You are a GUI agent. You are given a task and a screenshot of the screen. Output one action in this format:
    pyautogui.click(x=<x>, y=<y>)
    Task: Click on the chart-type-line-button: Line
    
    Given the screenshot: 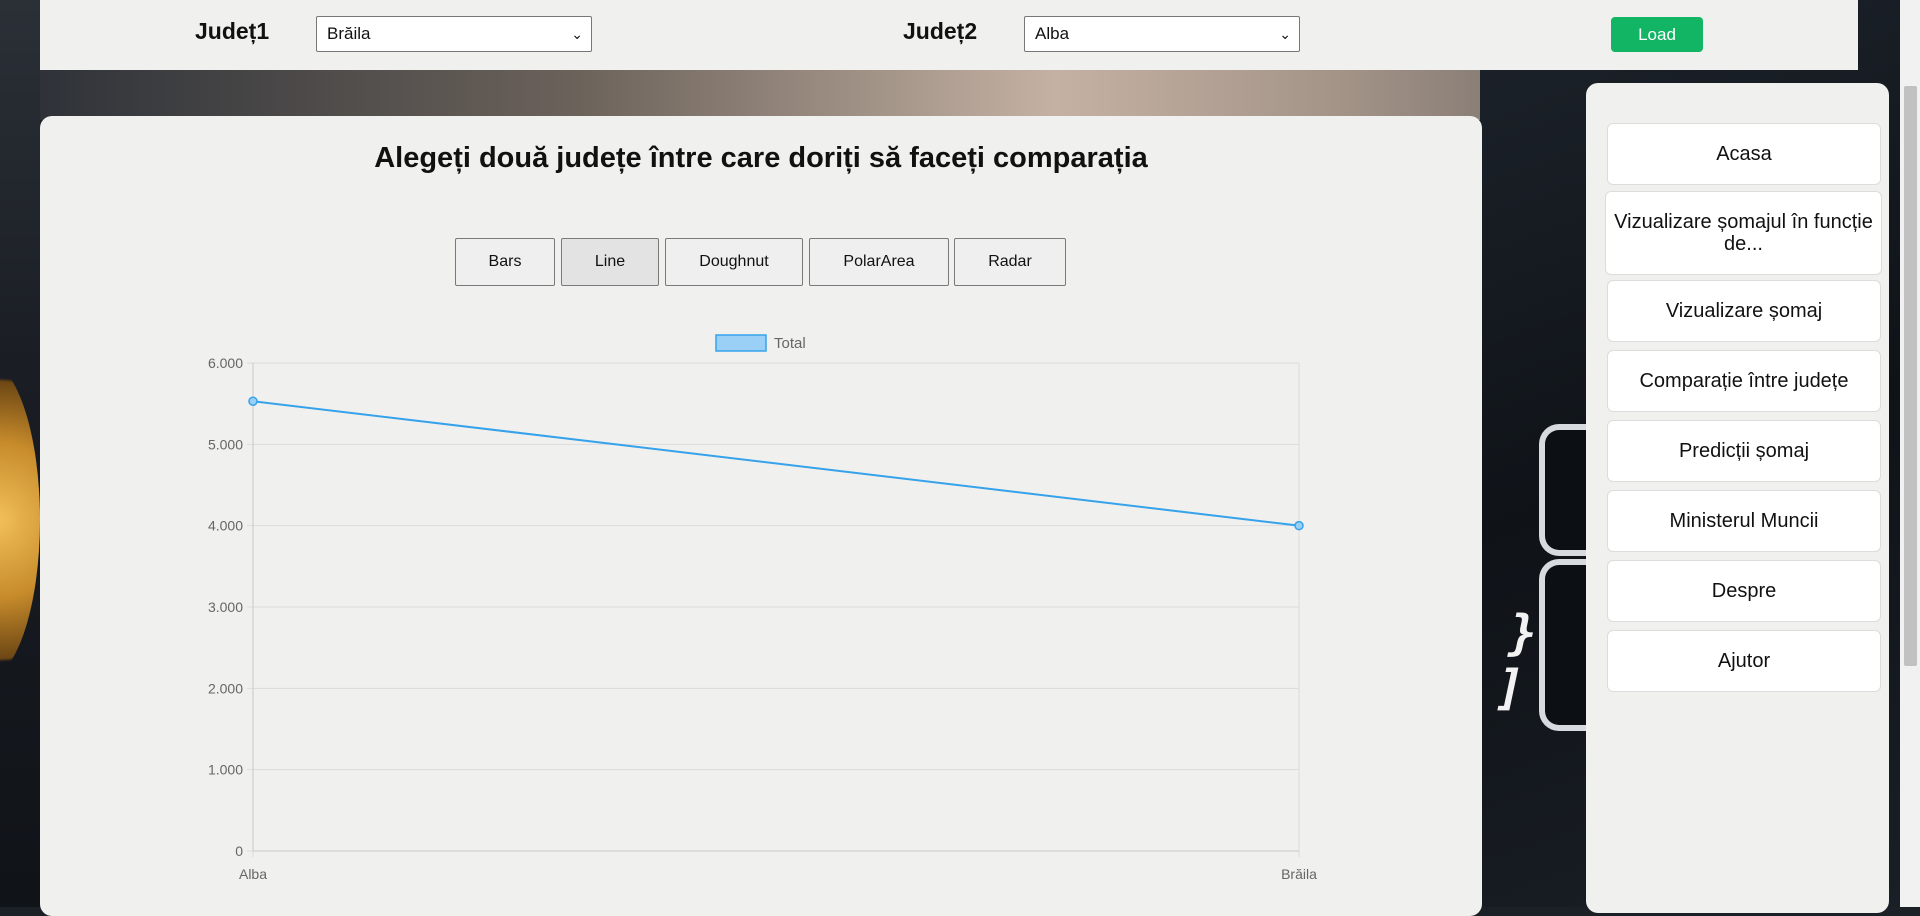 What is the action you would take?
    pyautogui.click(x=610, y=262)
    